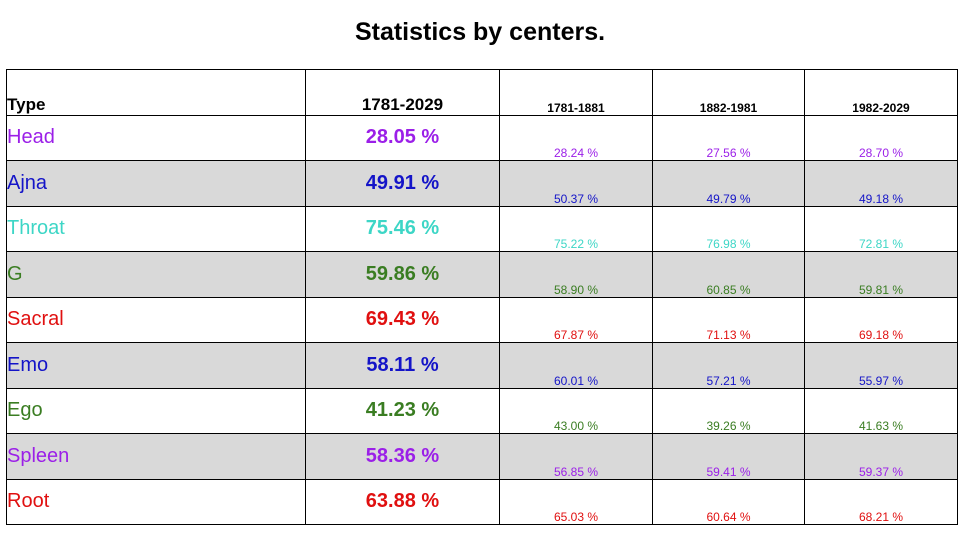 The height and width of the screenshot is (540, 960). Describe the element at coordinates (576, 92) in the screenshot. I see `header-period-1: 1781-1881` at that location.